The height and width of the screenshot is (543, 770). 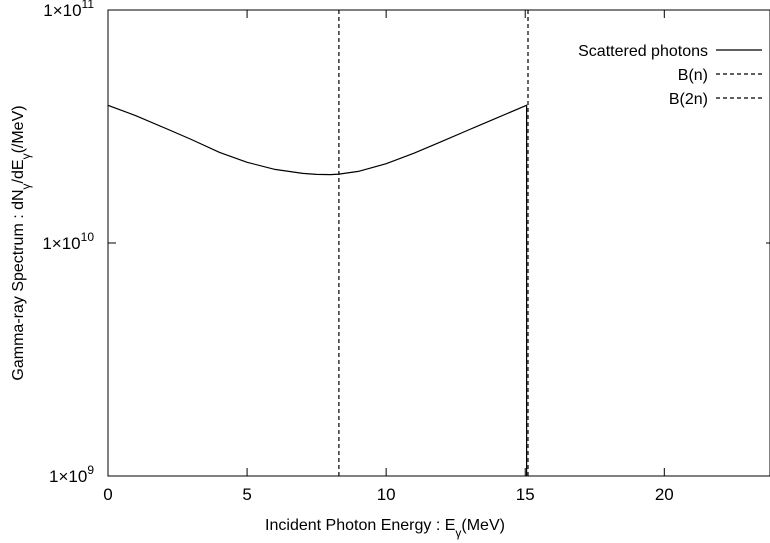 What do you see at coordinates (26, 186) in the screenshot?
I see `y-axis-label-part-1: γ` at bounding box center [26, 186].